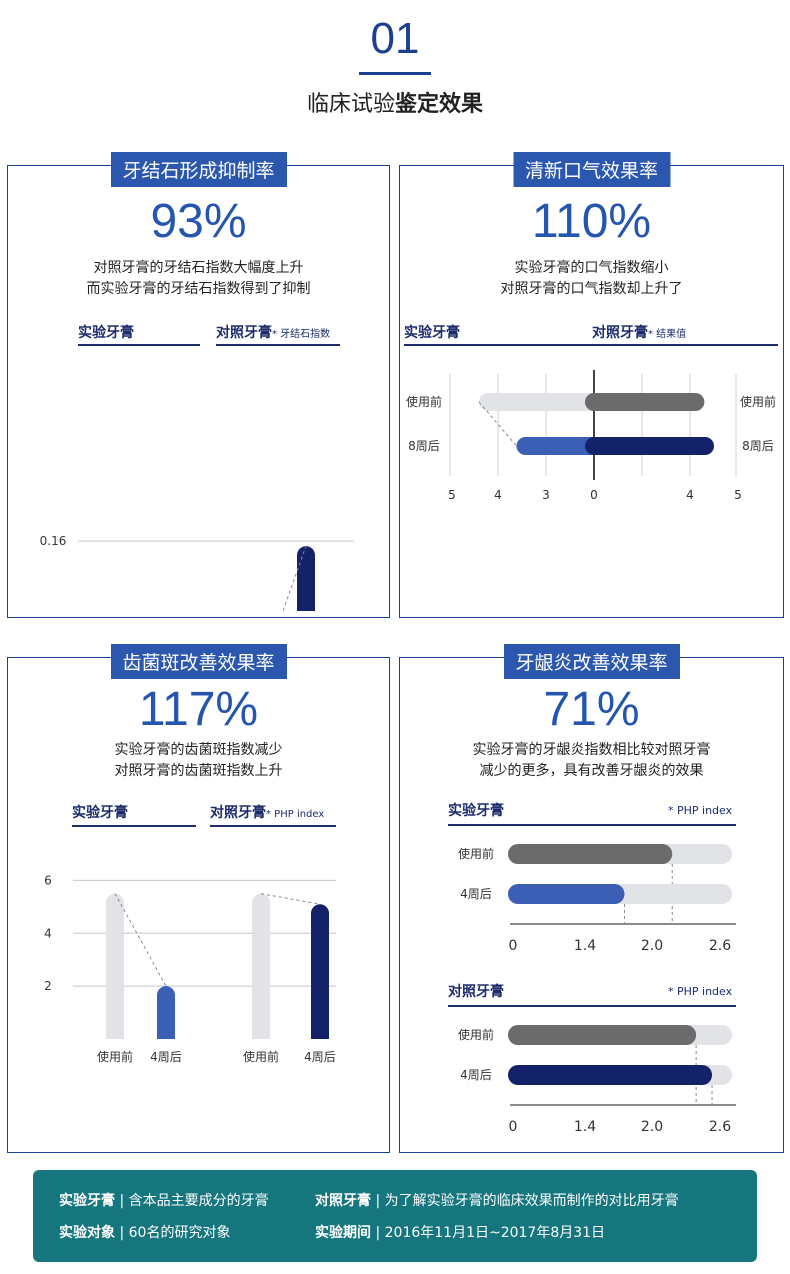 This screenshot has height=1274, width=790. What do you see at coordinates (290, 899) in the screenshot?
I see `trend-line` at bounding box center [290, 899].